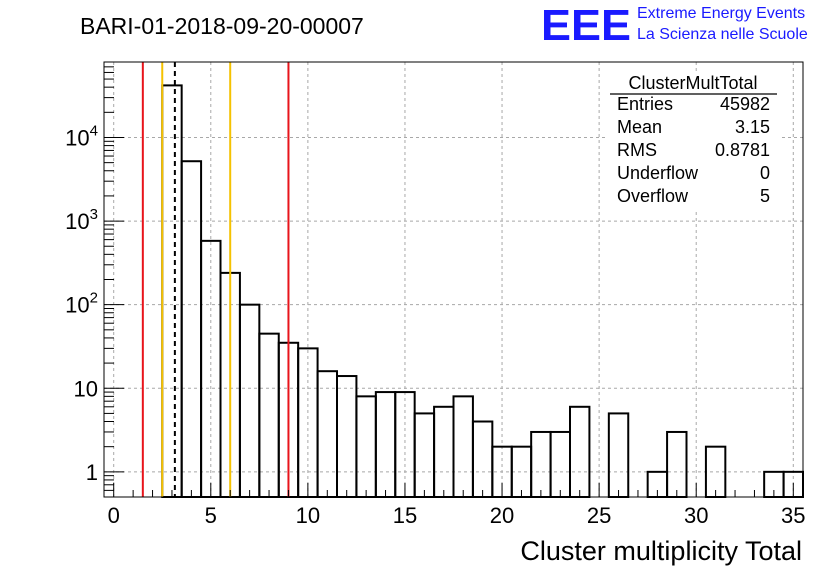 This screenshot has height=572, width=836. What do you see at coordinates (81, 136) in the screenshot?
I see `y-tick-label: 10⁴` at bounding box center [81, 136].